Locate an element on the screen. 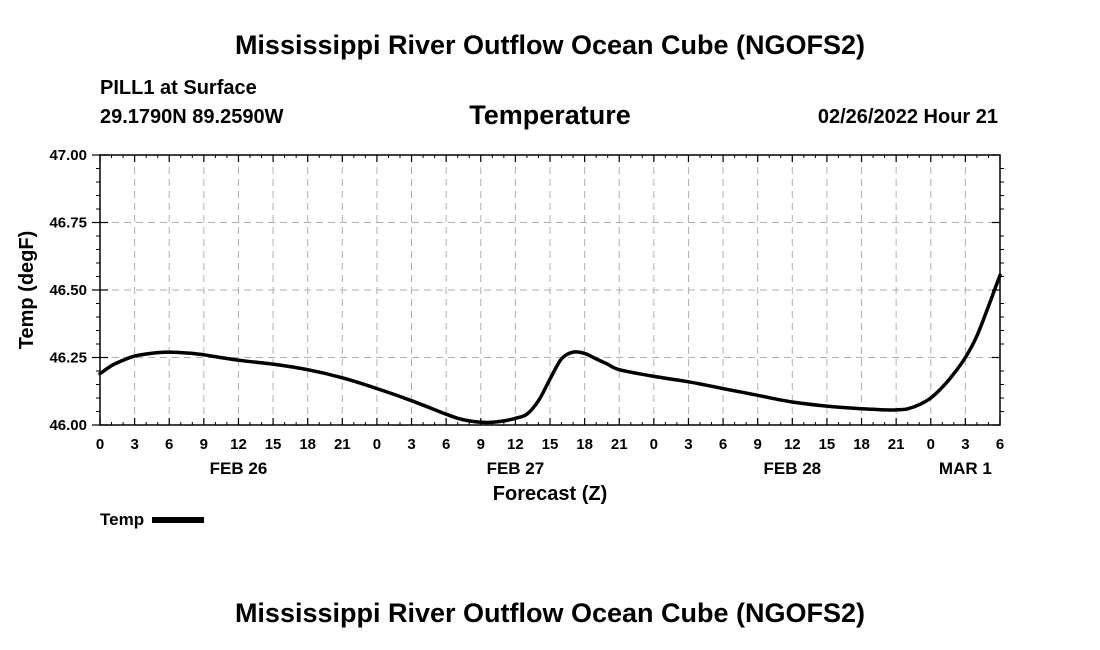 This screenshot has height=650, width=1100. y-tick-label: 46.25 is located at coordinates (68, 358).